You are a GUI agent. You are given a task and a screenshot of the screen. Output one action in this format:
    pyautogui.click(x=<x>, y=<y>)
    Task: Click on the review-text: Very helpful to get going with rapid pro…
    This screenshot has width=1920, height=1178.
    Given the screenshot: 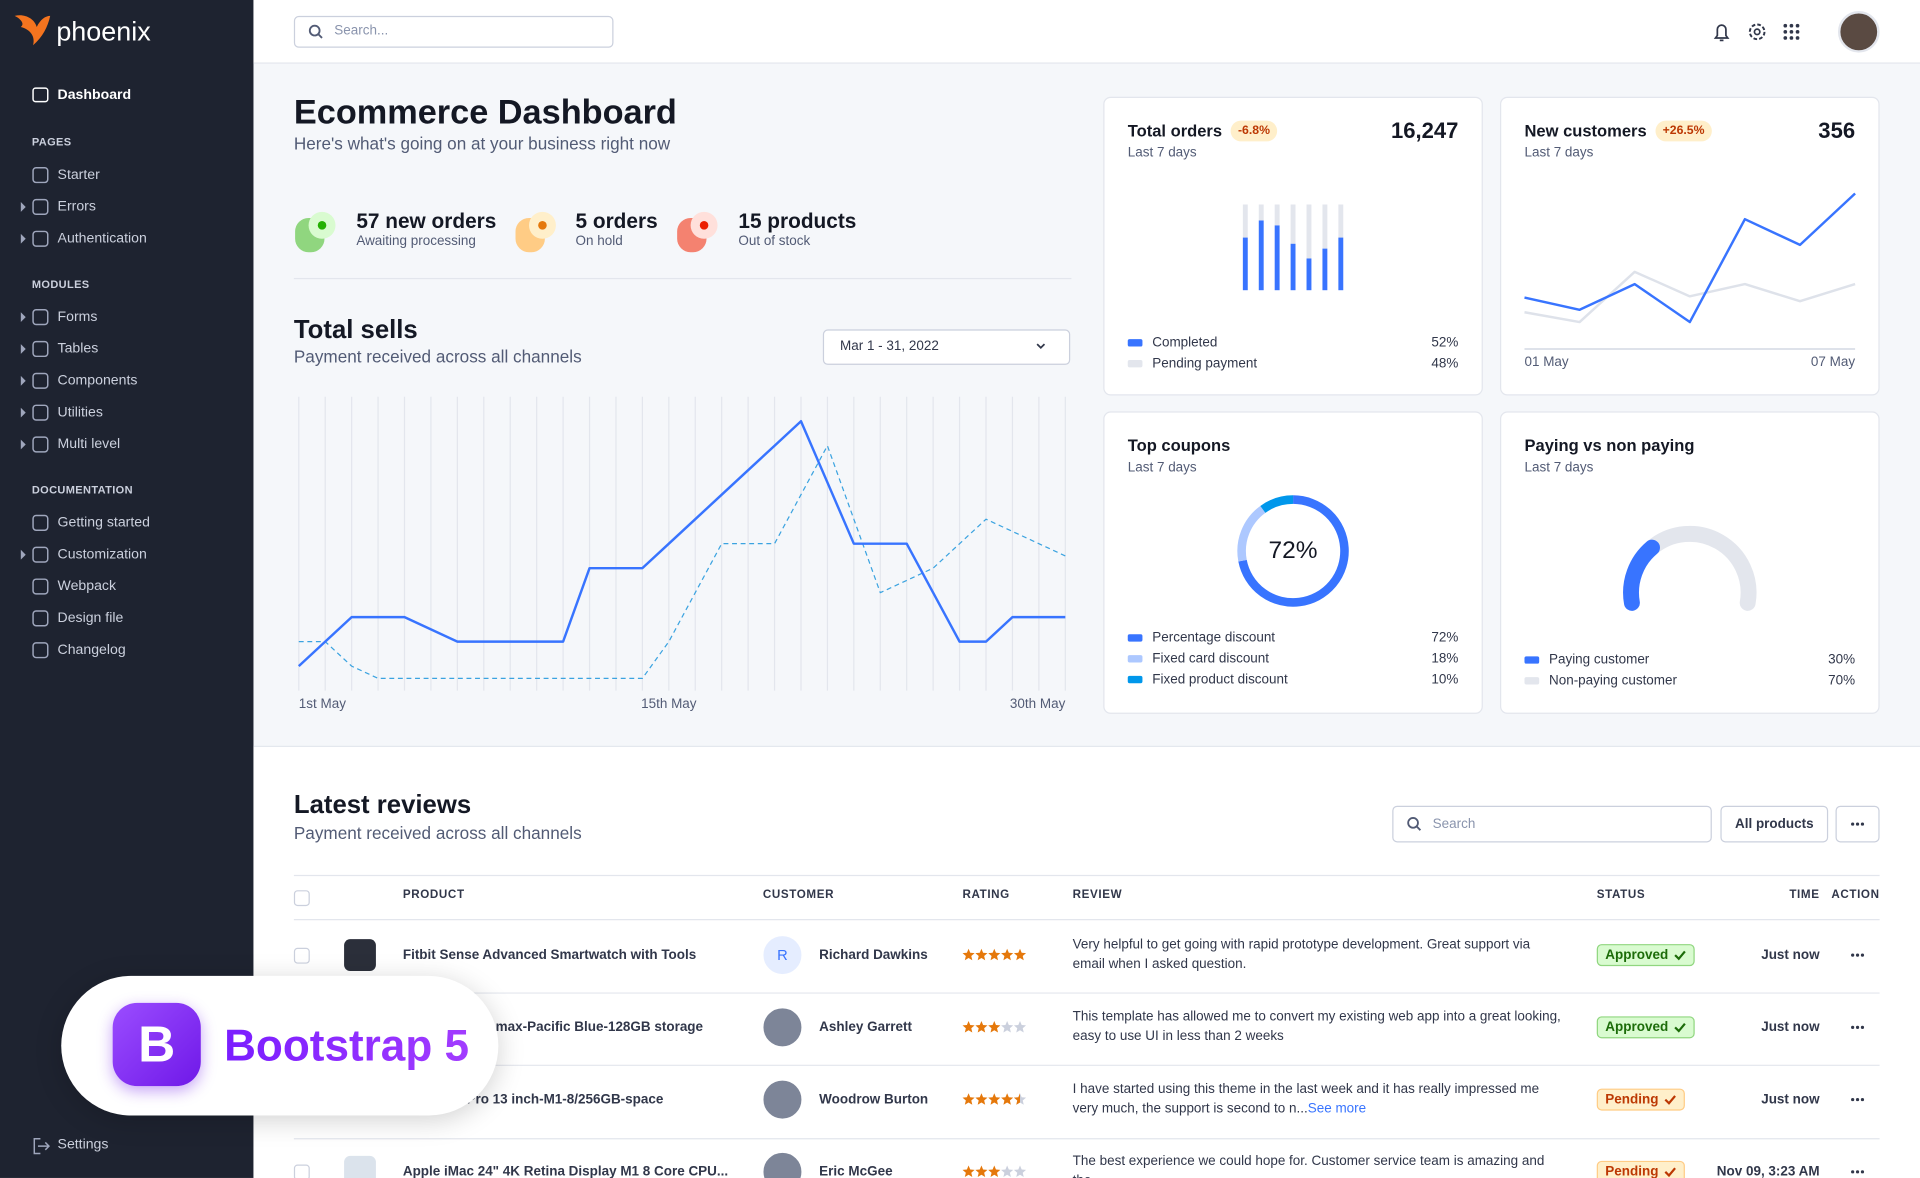 What is the action you would take?
    pyautogui.click(x=1301, y=954)
    